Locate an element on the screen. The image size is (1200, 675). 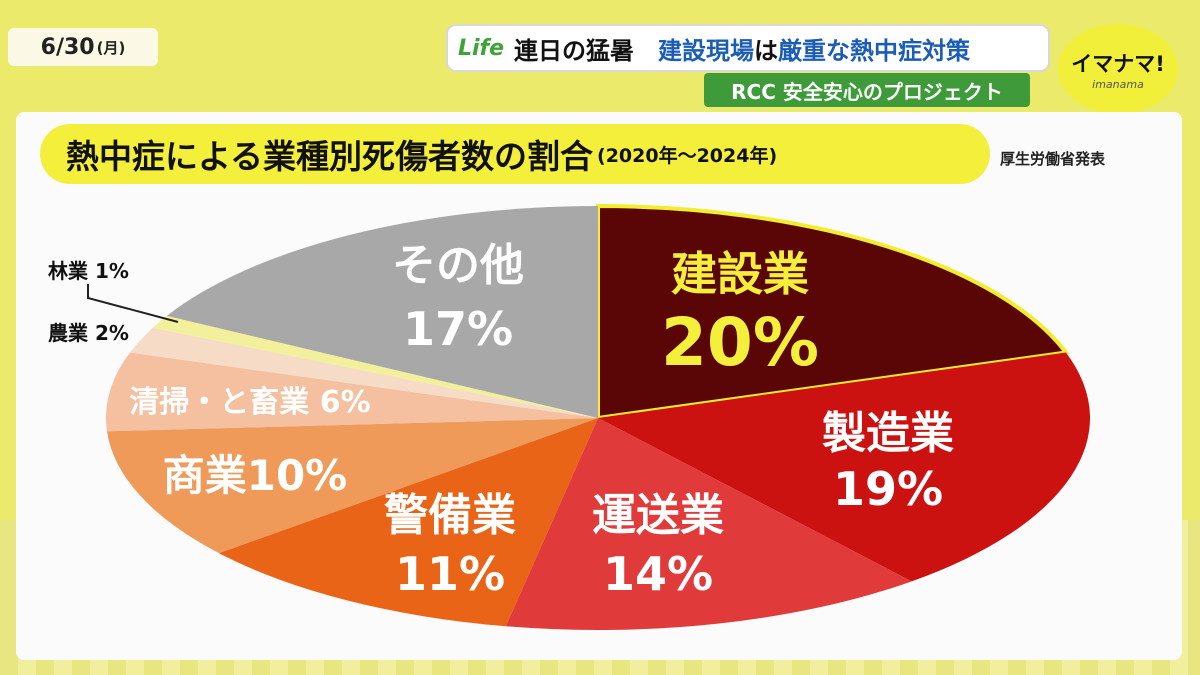
chart-title: 熱中症による業種別死傷者数の割合 is located at coordinates (330, 156).